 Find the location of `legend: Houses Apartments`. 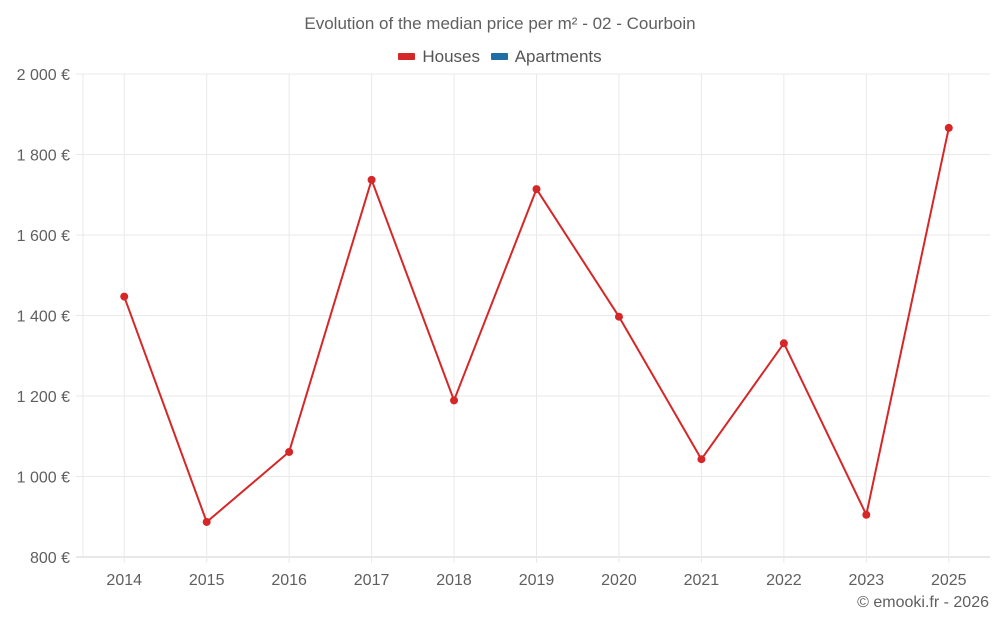

legend: Houses Apartments is located at coordinates (500, 56).